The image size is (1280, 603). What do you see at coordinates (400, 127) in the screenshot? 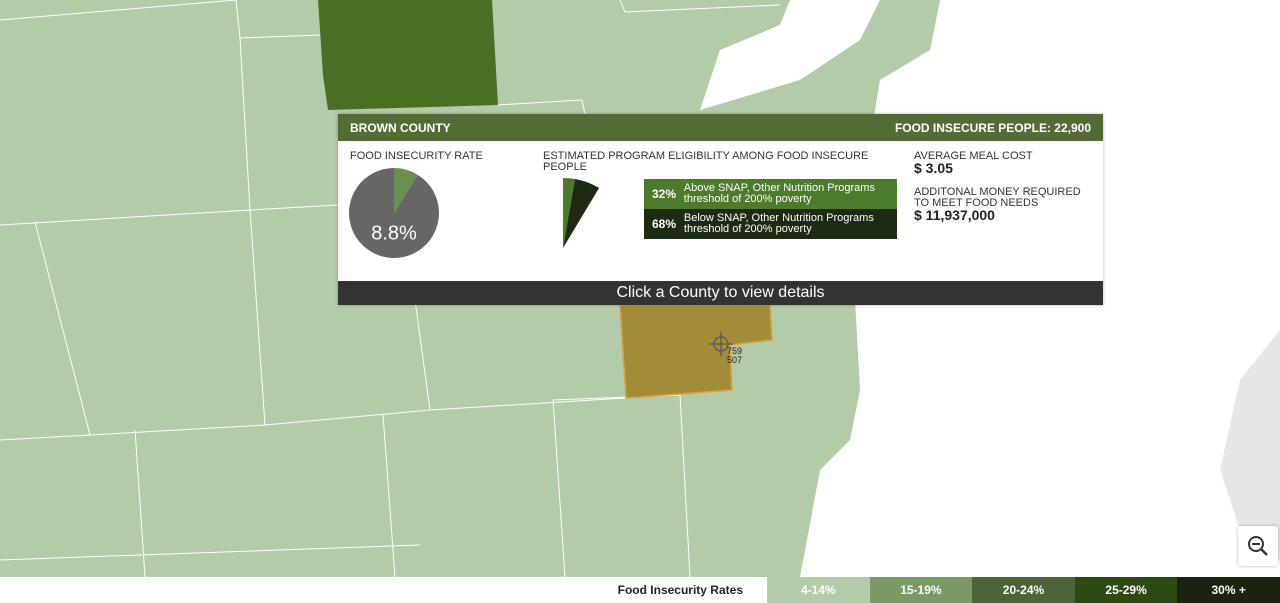
I see `county-name: BROWN COUNTY` at bounding box center [400, 127].